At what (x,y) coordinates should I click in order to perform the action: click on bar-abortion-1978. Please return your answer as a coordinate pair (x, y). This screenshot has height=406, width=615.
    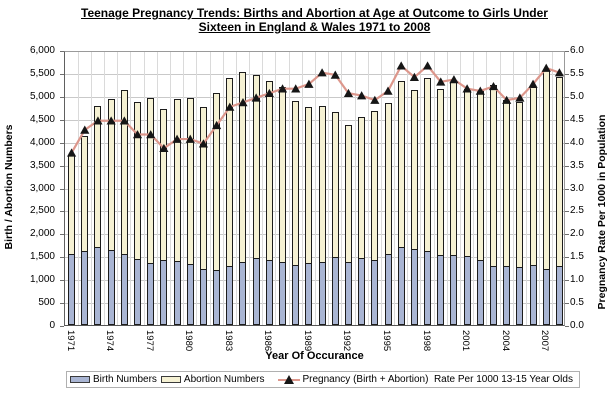
    Looking at the image, I should click on (164, 184).